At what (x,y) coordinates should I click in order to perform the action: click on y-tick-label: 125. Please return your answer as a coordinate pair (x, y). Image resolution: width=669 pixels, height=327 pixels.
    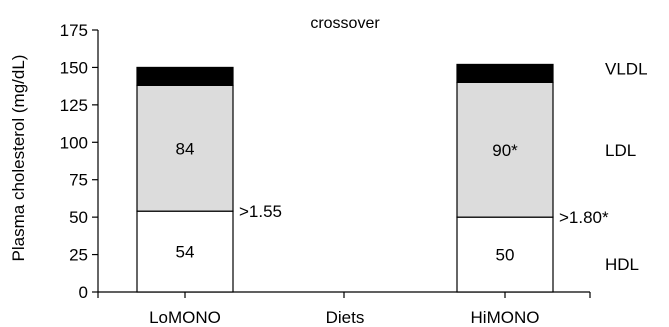
    Looking at the image, I should click on (74, 105).